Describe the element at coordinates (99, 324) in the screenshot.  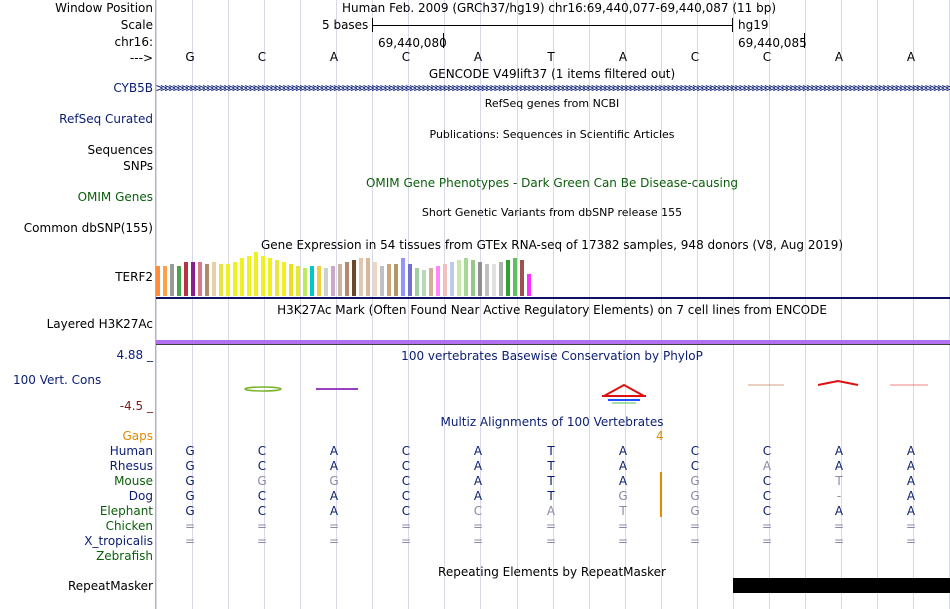
I see `h3k27ac-label: Layered H3K27Ac` at that location.